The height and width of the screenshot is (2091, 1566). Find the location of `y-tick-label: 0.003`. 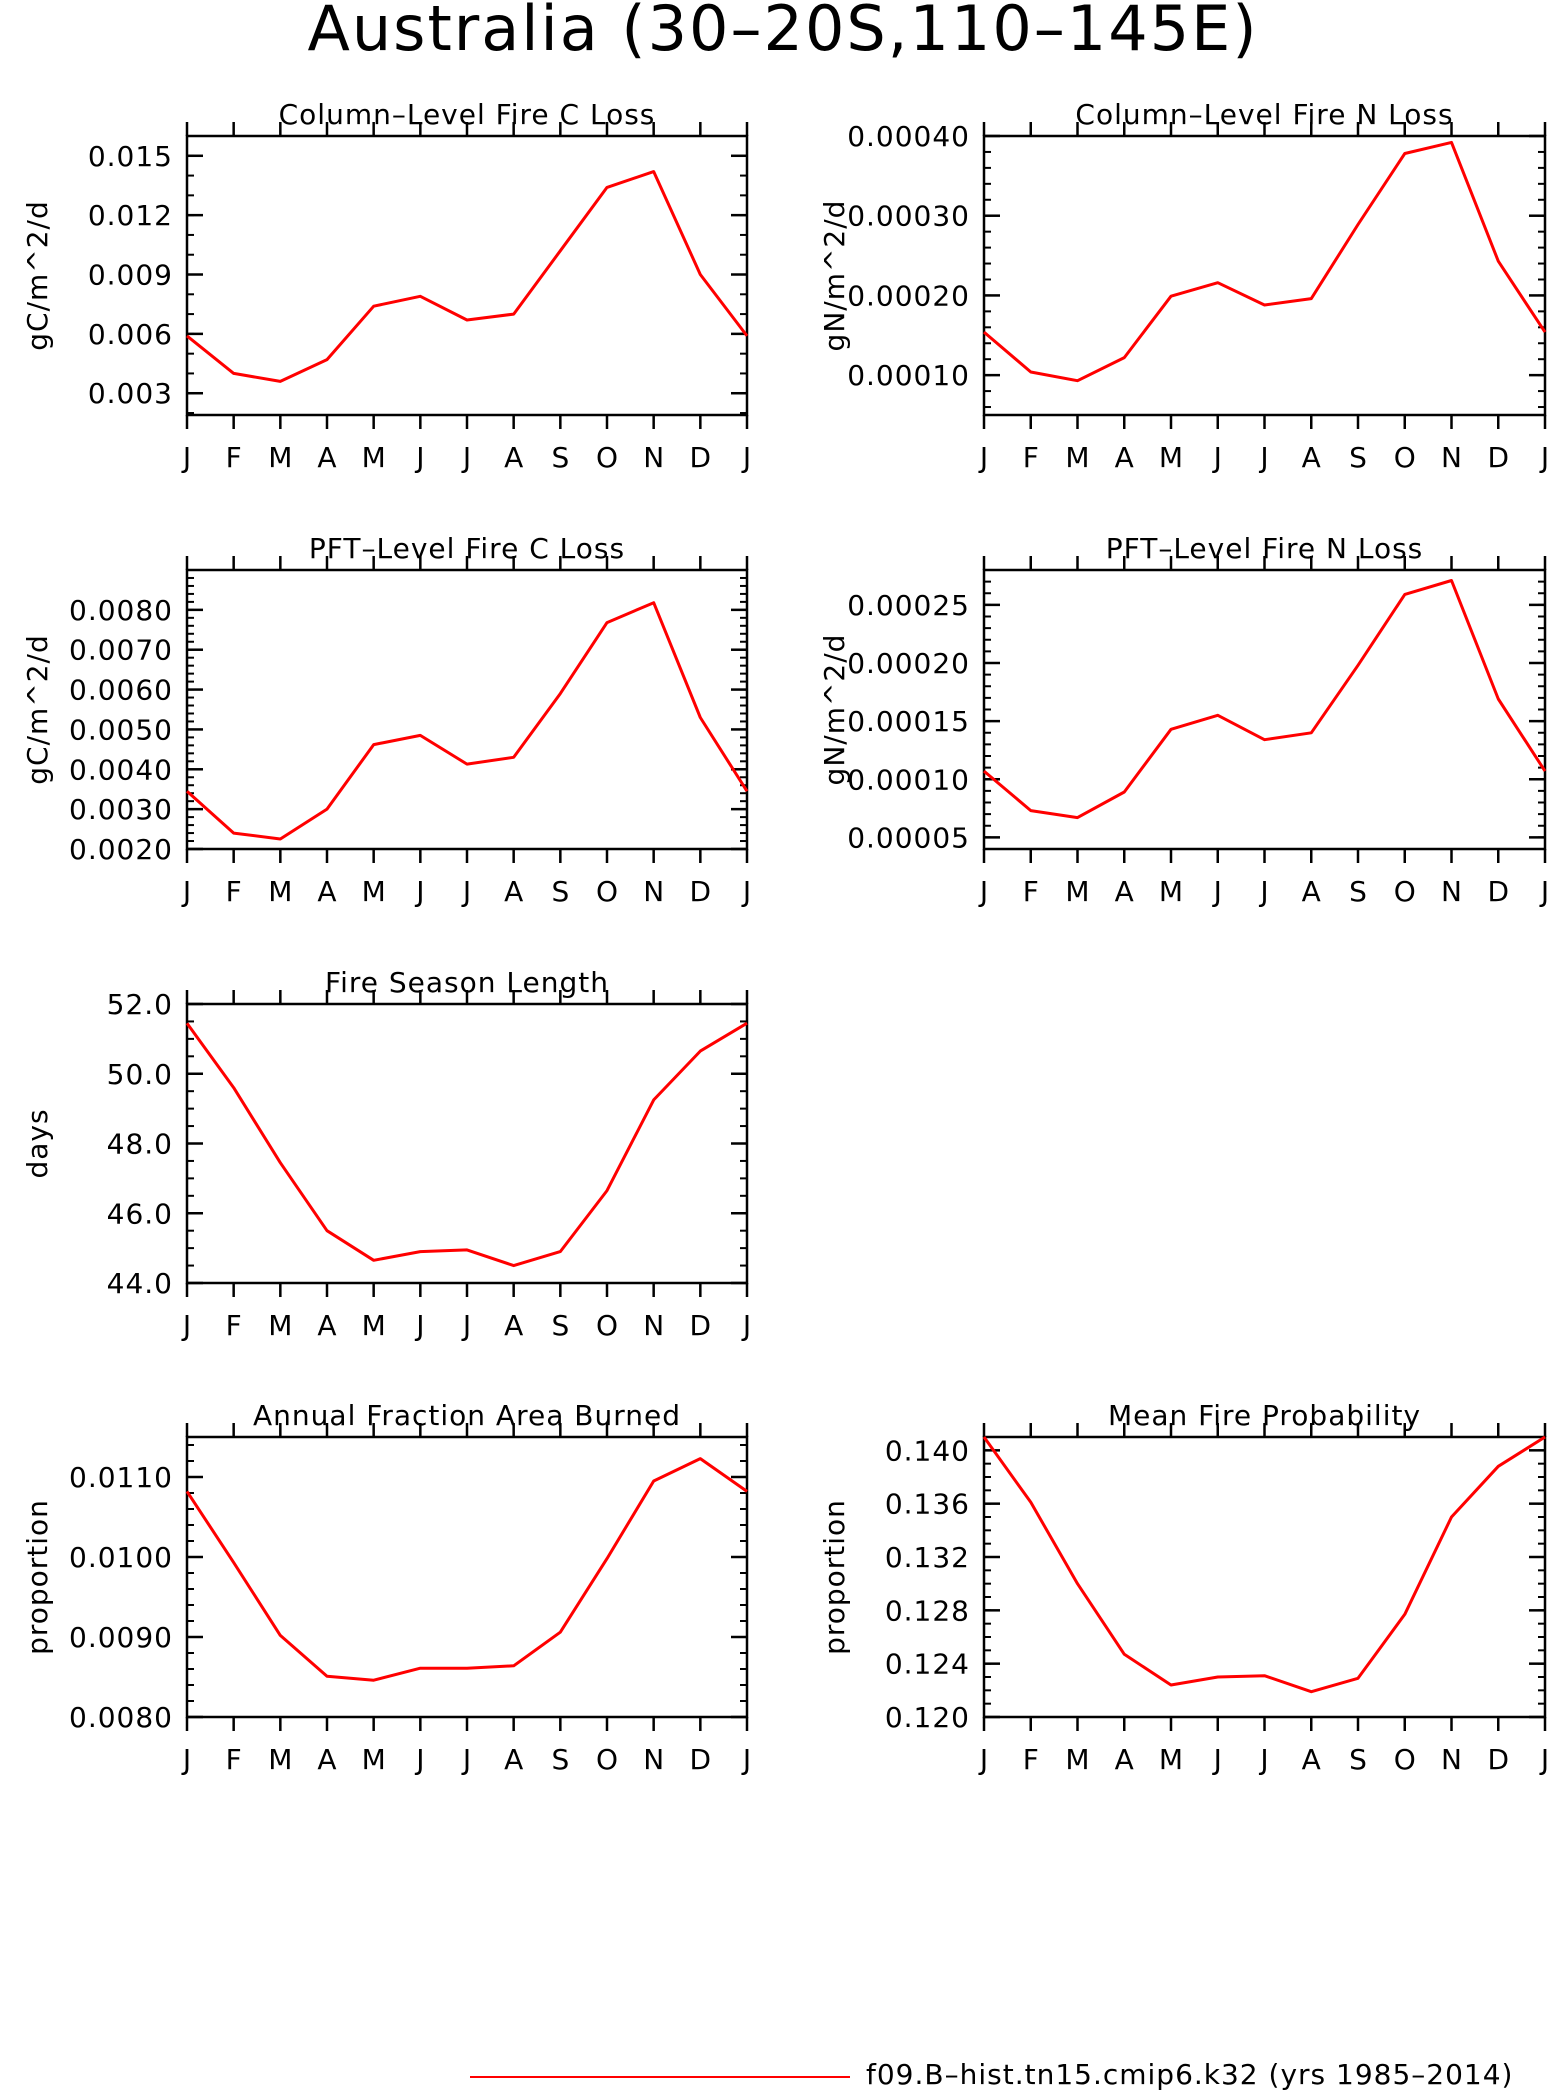

y-tick-label: 0.003 is located at coordinates (130, 393).